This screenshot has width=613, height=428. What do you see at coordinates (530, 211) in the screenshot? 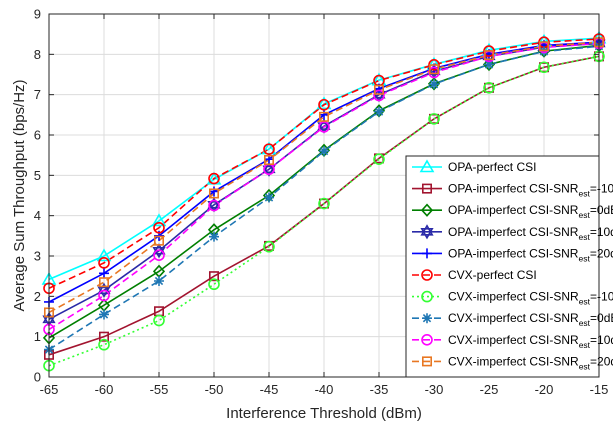
I see `legend-label-3: OPA-imperfect CSI-SNRest=0dB` at bounding box center [530, 211].